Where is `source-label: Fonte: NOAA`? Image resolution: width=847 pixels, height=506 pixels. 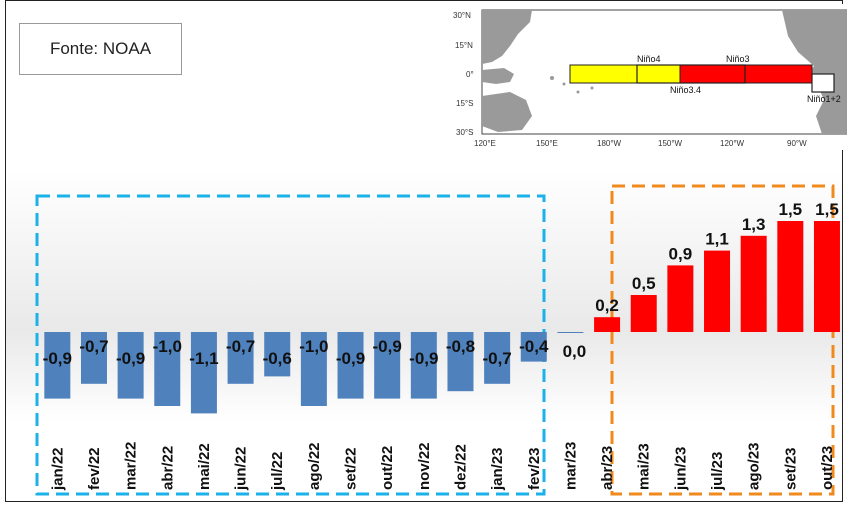
source-label: Fonte: NOAA is located at coordinates (100, 48).